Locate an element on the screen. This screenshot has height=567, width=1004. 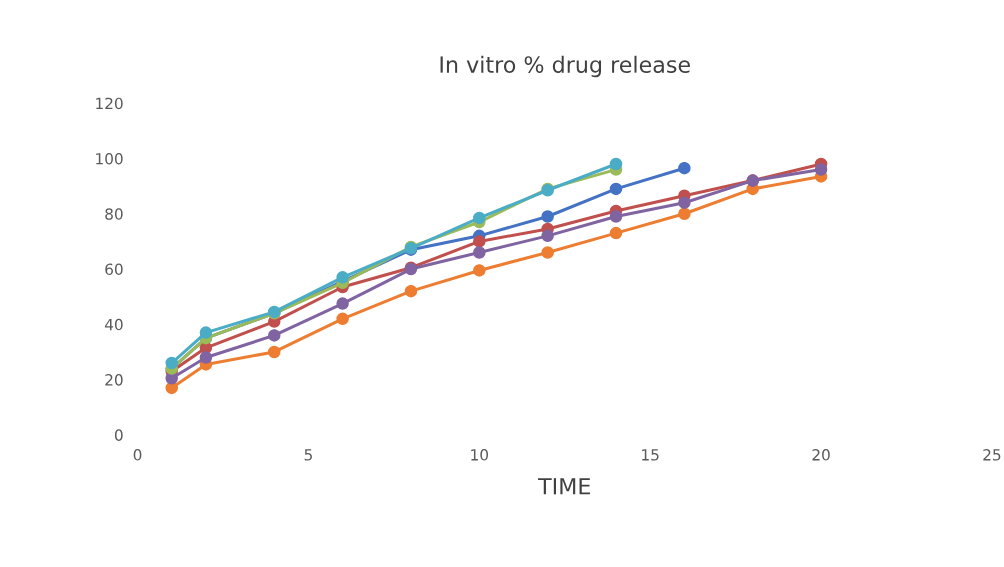
x-tick-label: 20 is located at coordinates (821, 455).